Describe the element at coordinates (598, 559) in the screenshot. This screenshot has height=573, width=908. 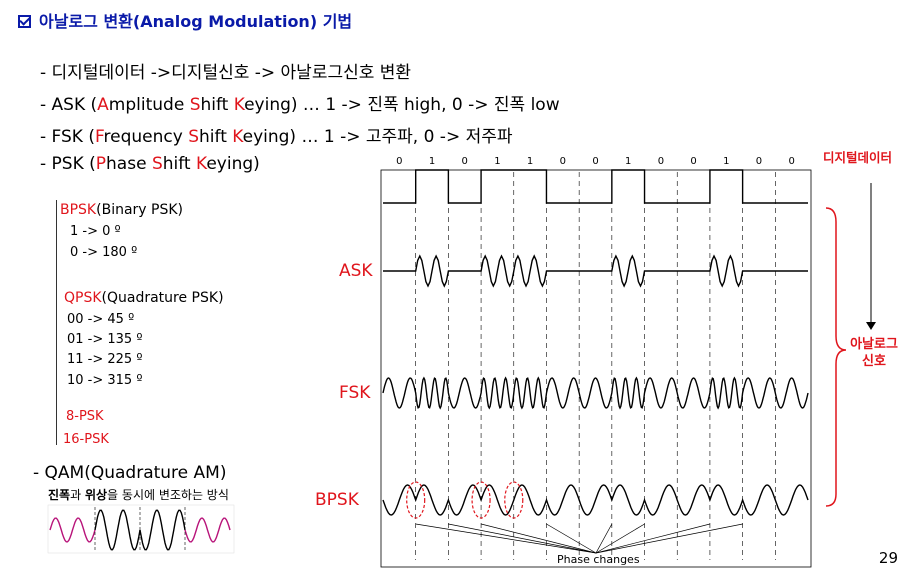
I see `phase-changes-label: Phase changes` at that location.